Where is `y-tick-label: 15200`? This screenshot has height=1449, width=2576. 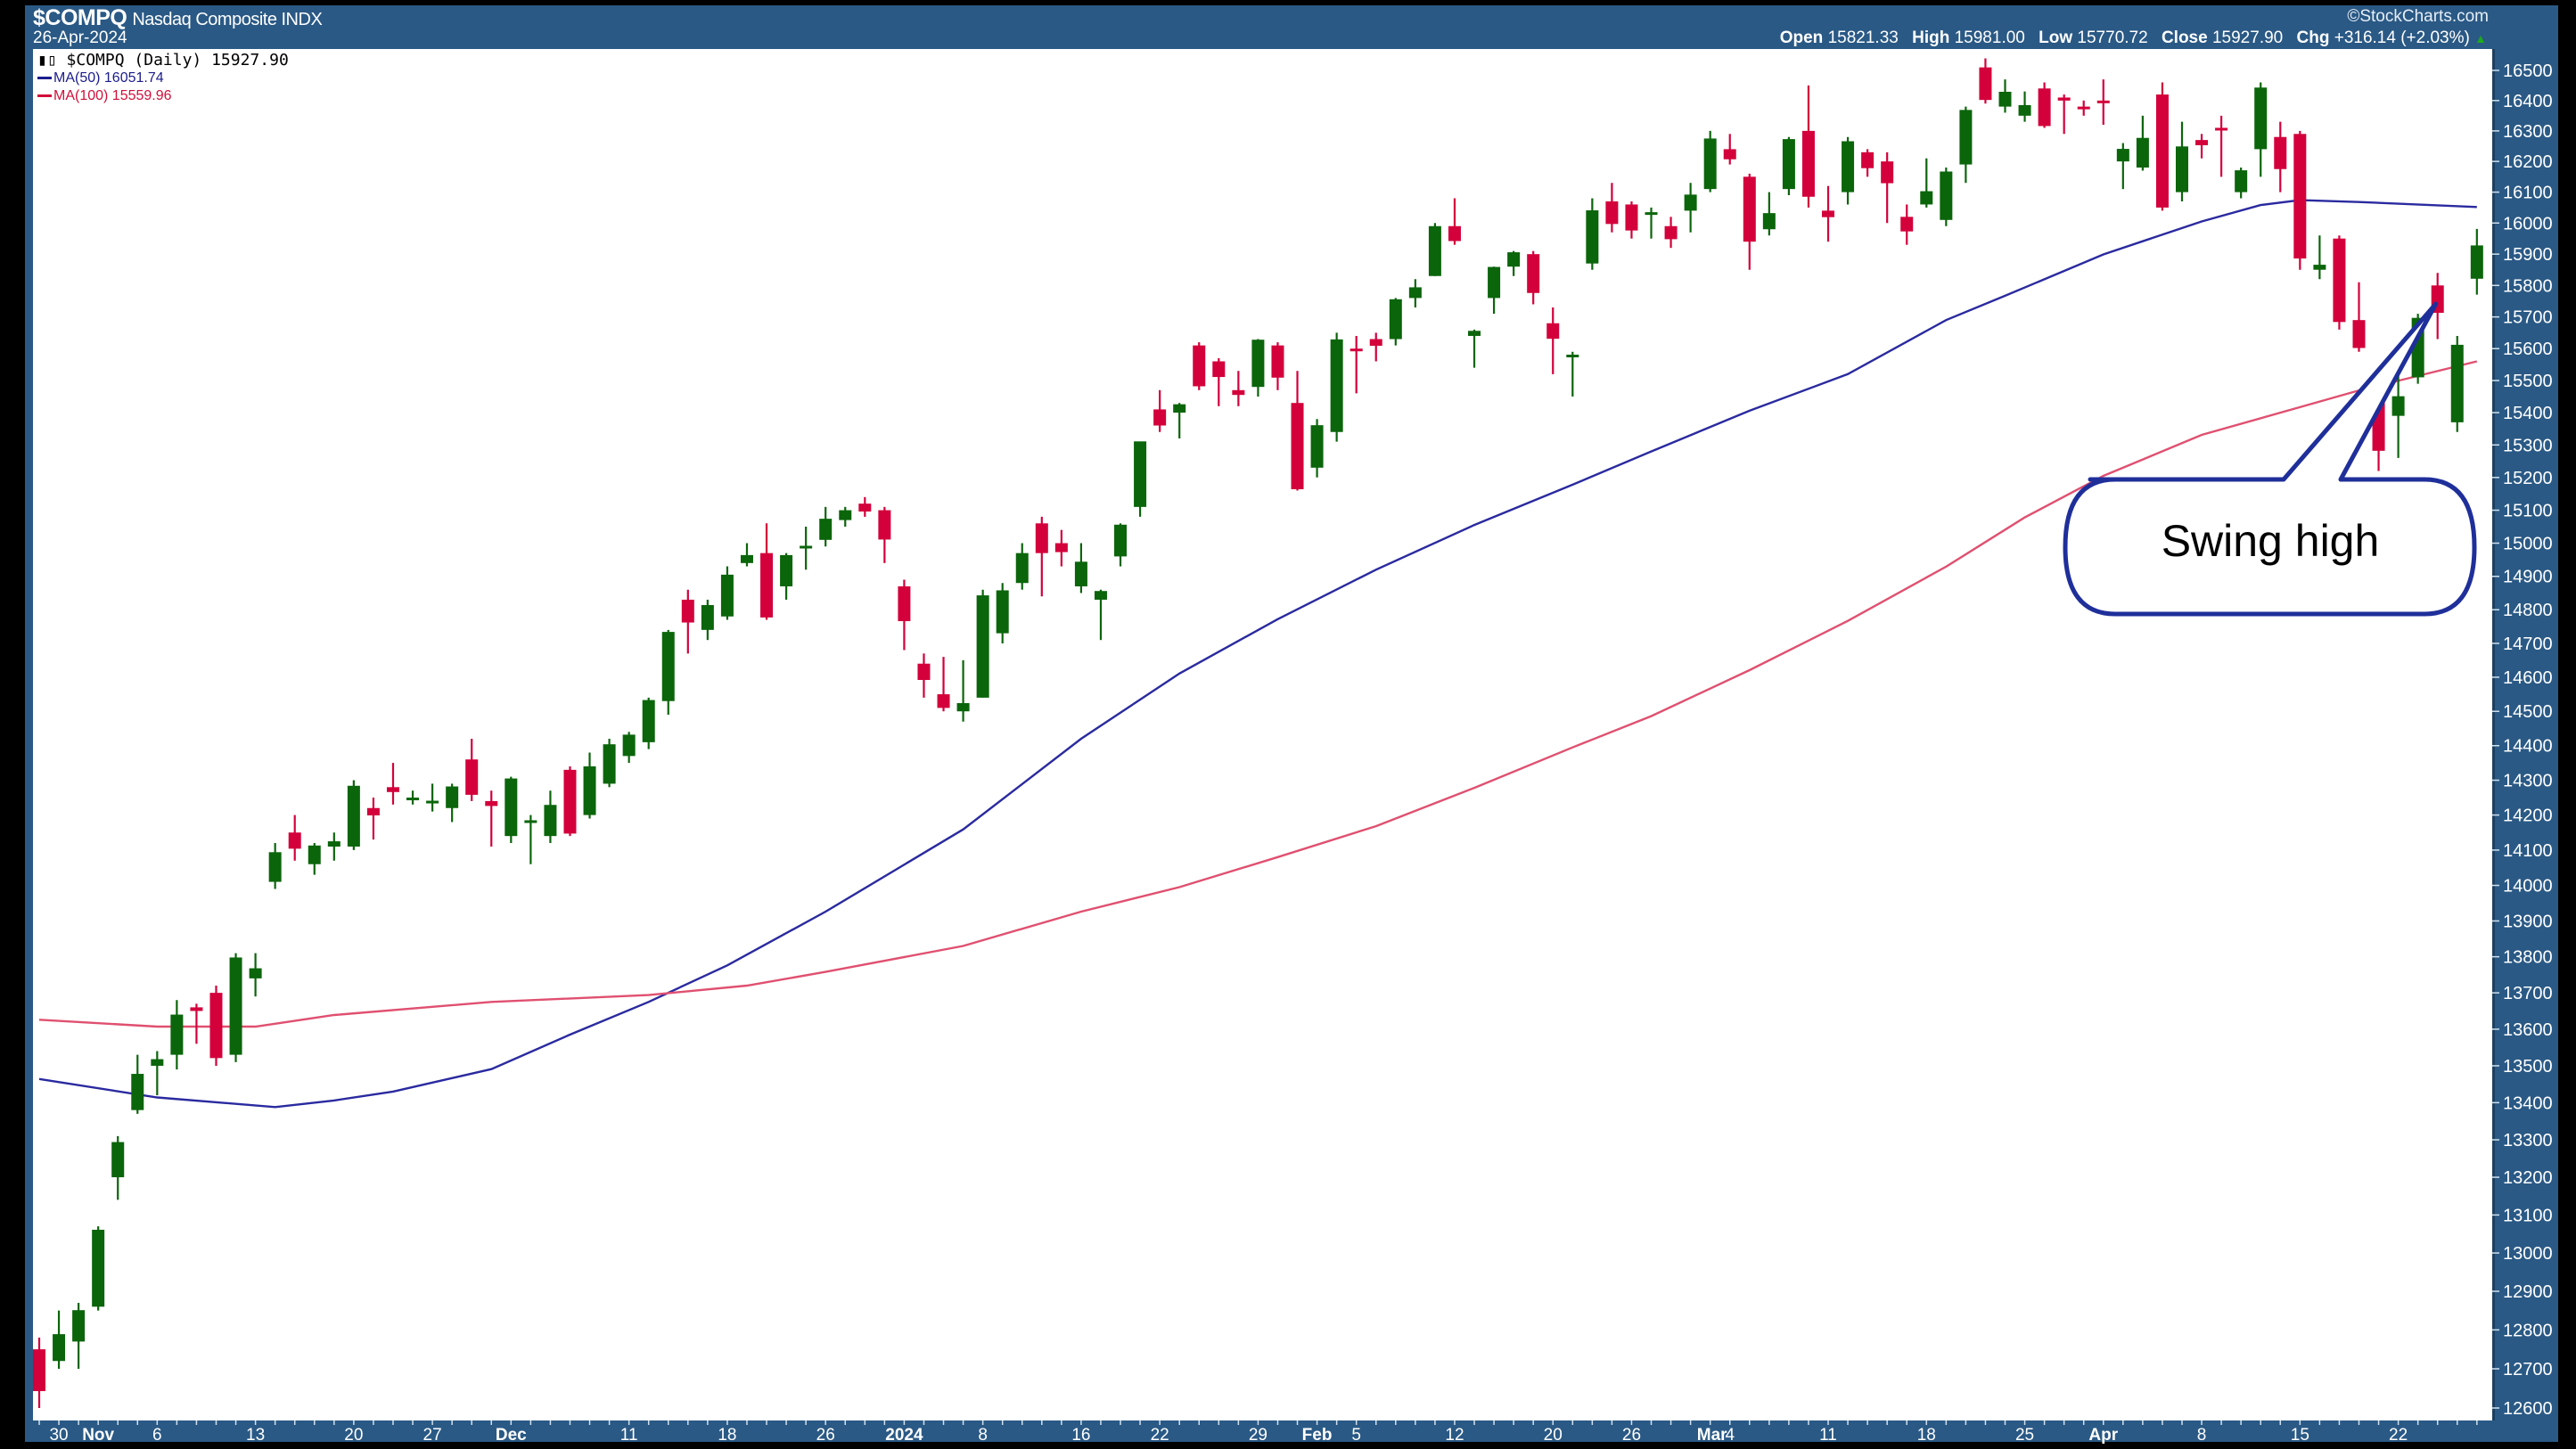 y-tick-label: 15200 is located at coordinates (2528, 478).